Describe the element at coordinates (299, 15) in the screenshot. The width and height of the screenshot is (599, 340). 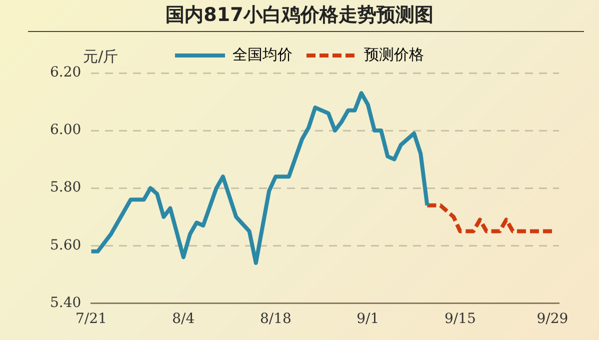
I see `chart-title: 国内817小白鸡价格走势预测图` at that location.